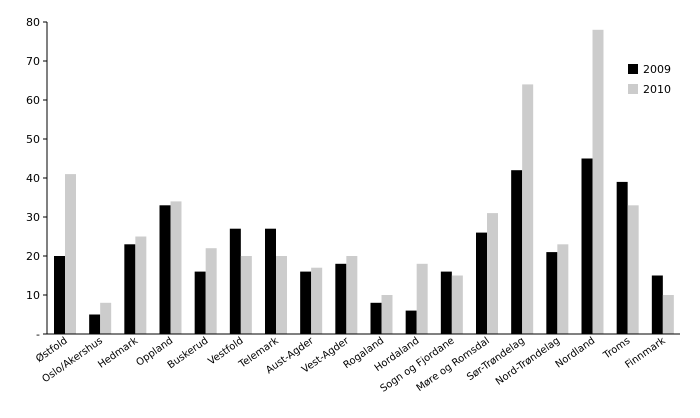 This screenshot has width=700, height=418. Describe the element at coordinates (33, 217) in the screenshot. I see `y-tick-label: 30` at that location.